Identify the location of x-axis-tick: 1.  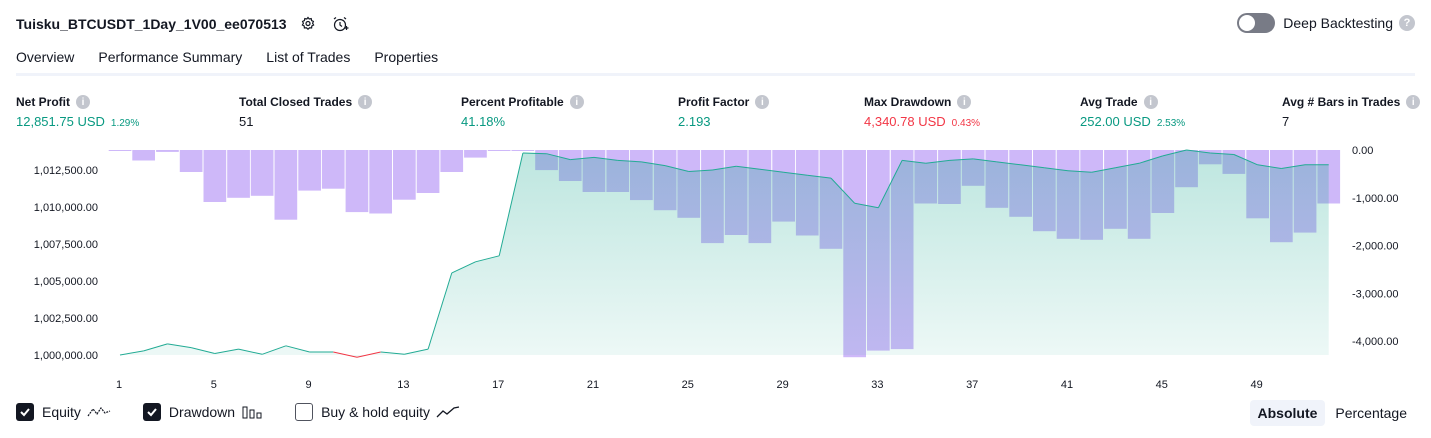
(119, 385).